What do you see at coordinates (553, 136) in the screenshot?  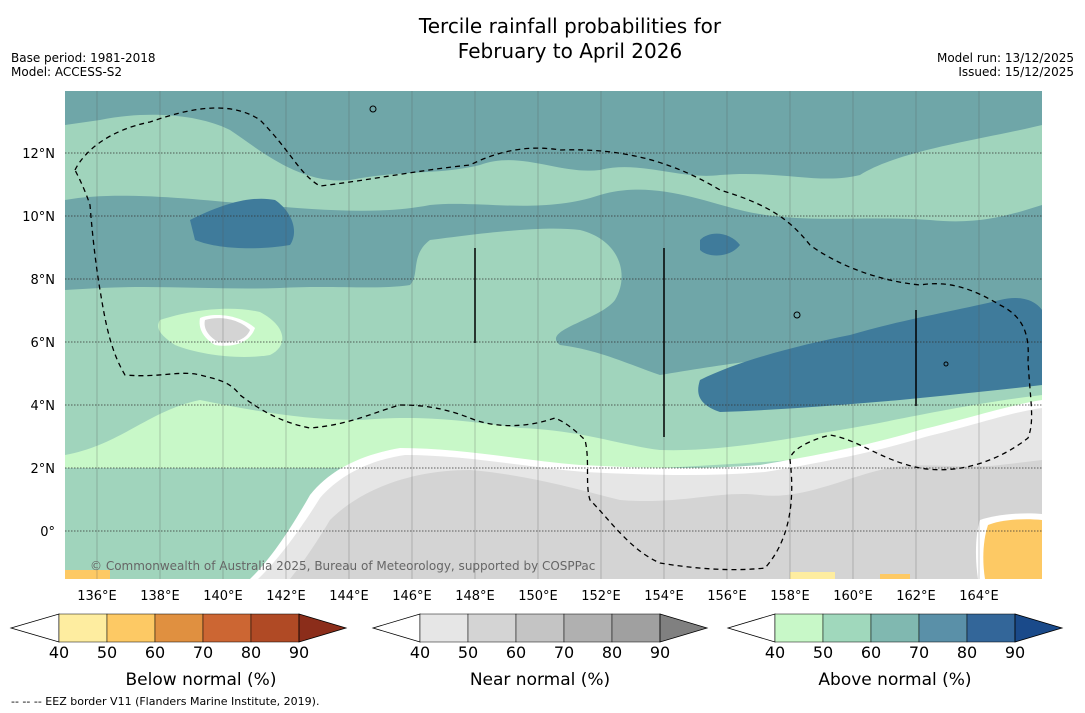 I see `field-above-60-north` at bounding box center [553, 136].